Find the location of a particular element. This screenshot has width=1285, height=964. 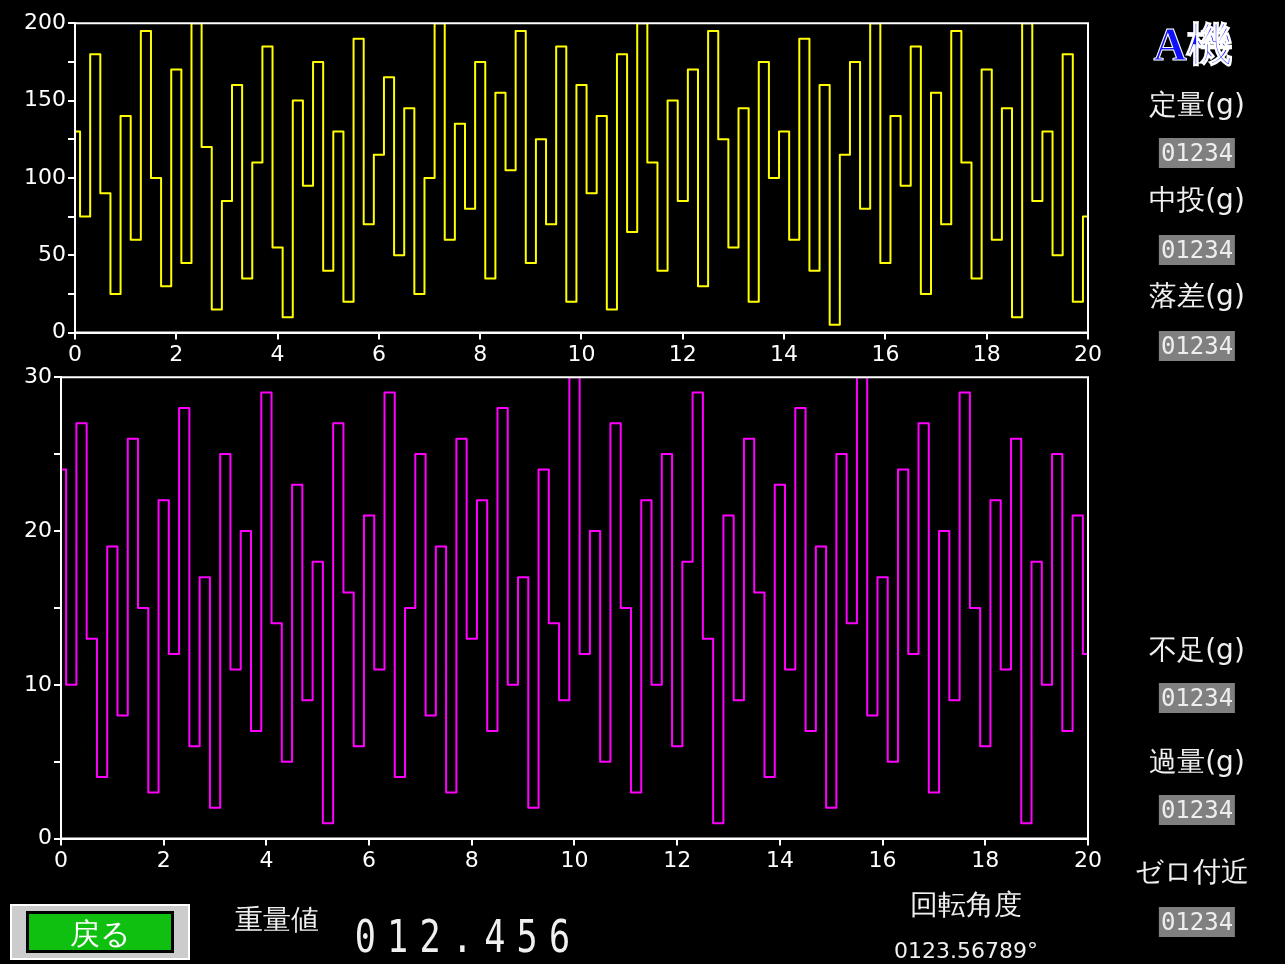

text: 戻る is located at coordinates (100, 932).